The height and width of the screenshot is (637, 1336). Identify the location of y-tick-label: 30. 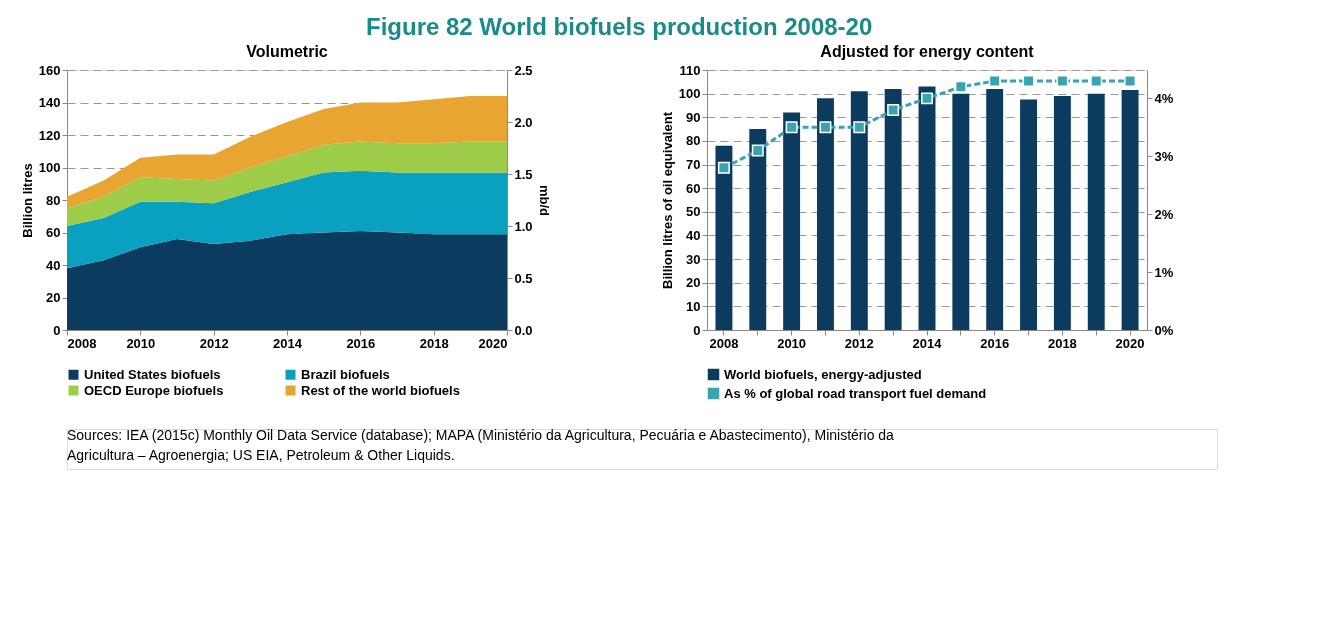
(693, 259).